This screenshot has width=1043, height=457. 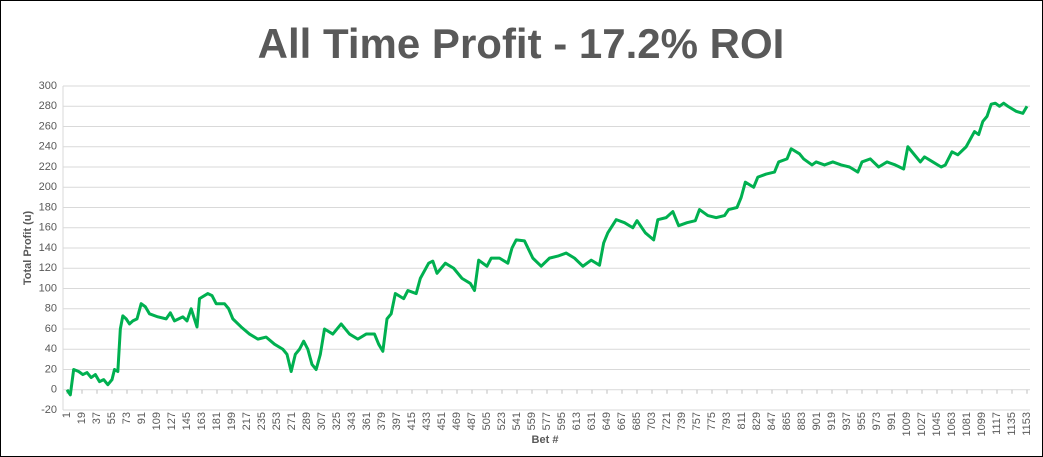 I want to click on x-tick-label: 1135, so click(x=1012, y=424).